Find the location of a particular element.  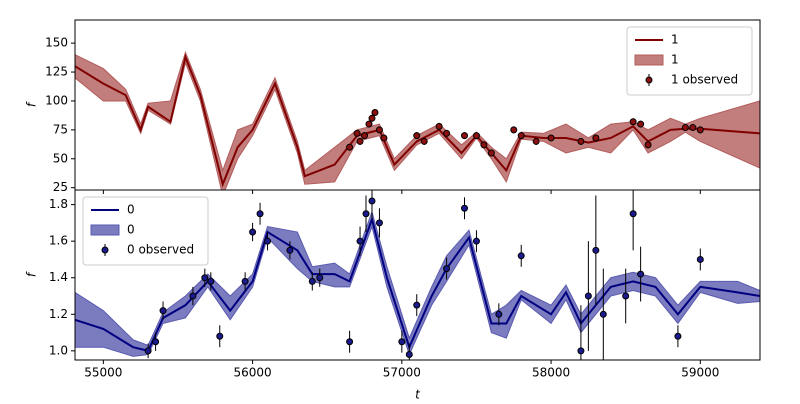

x-tick-label: 57000 is located at coordinates (402, 373).